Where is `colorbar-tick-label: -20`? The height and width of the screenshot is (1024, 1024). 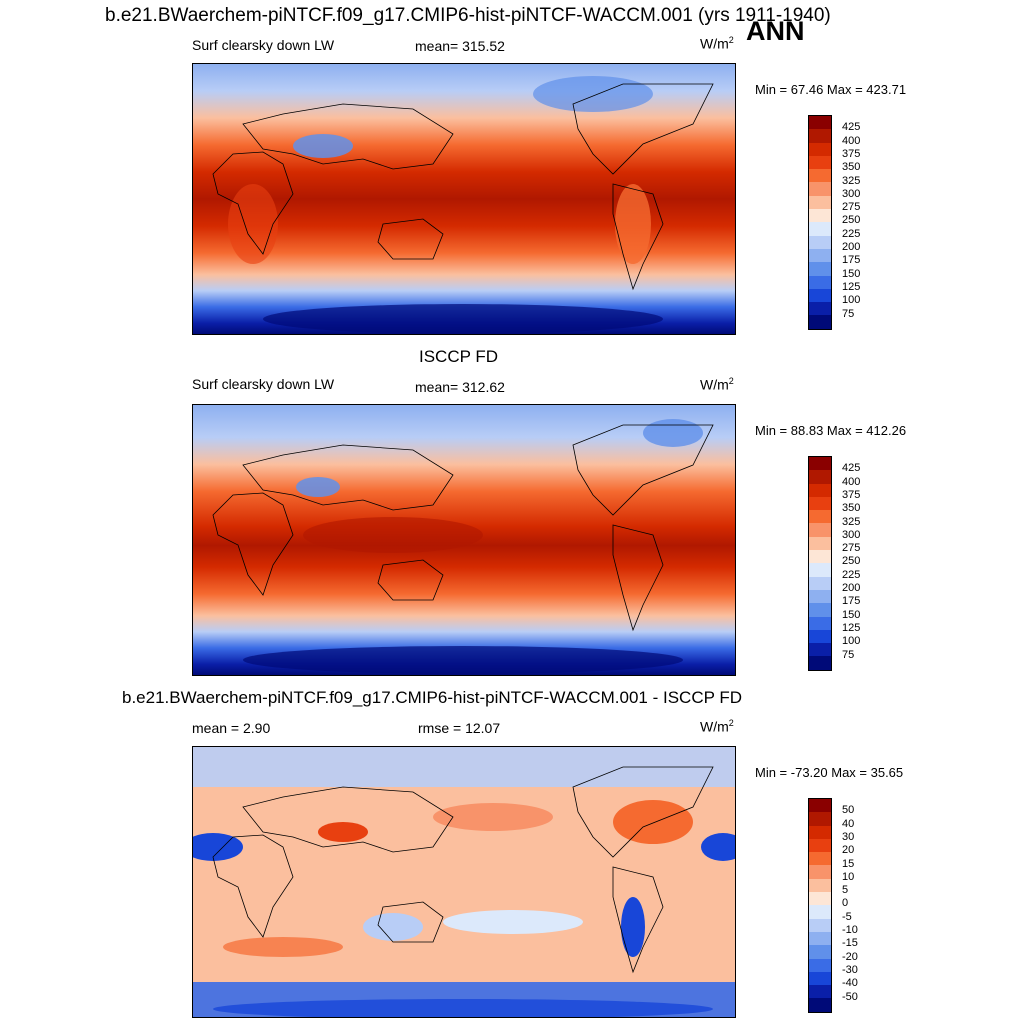 colorbar-tick-label: -20 is located at coordinates (850, 956).